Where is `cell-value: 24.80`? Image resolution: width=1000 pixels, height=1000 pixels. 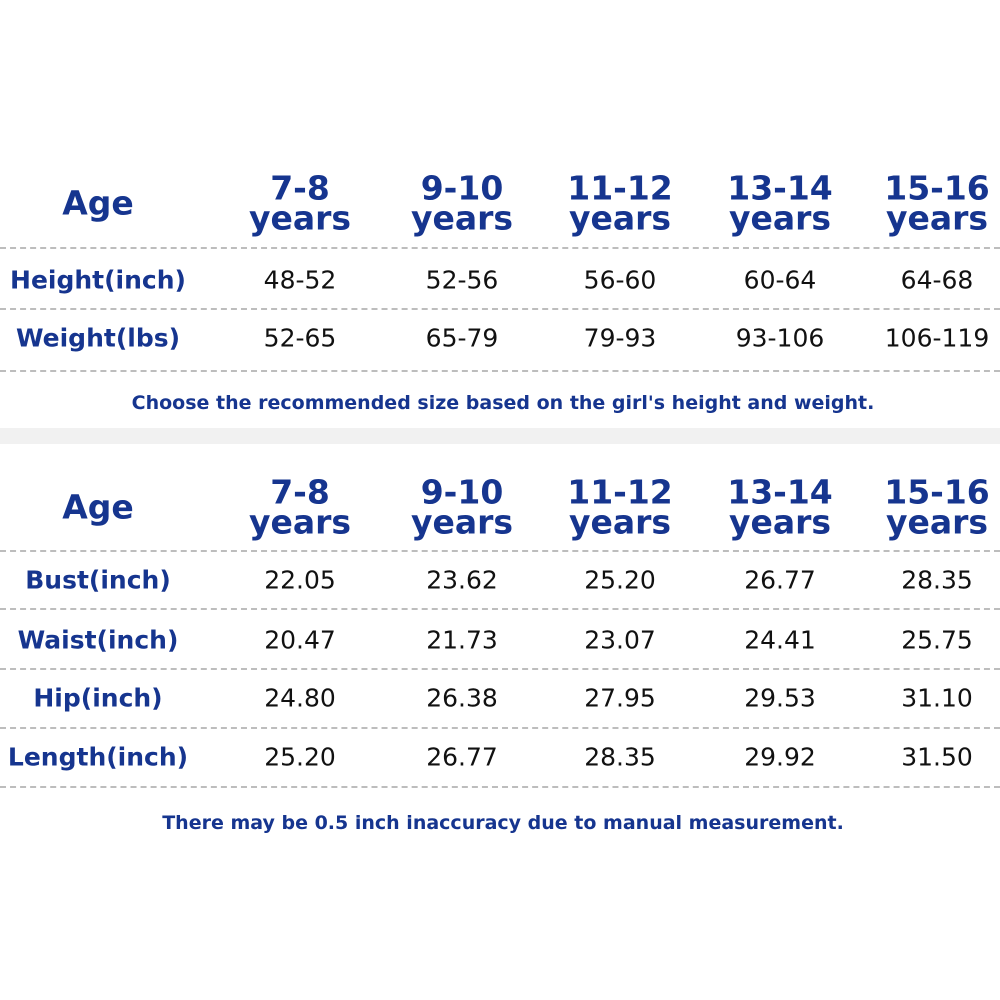 cell-value: 24.80 is located at coordinates (300, 698).